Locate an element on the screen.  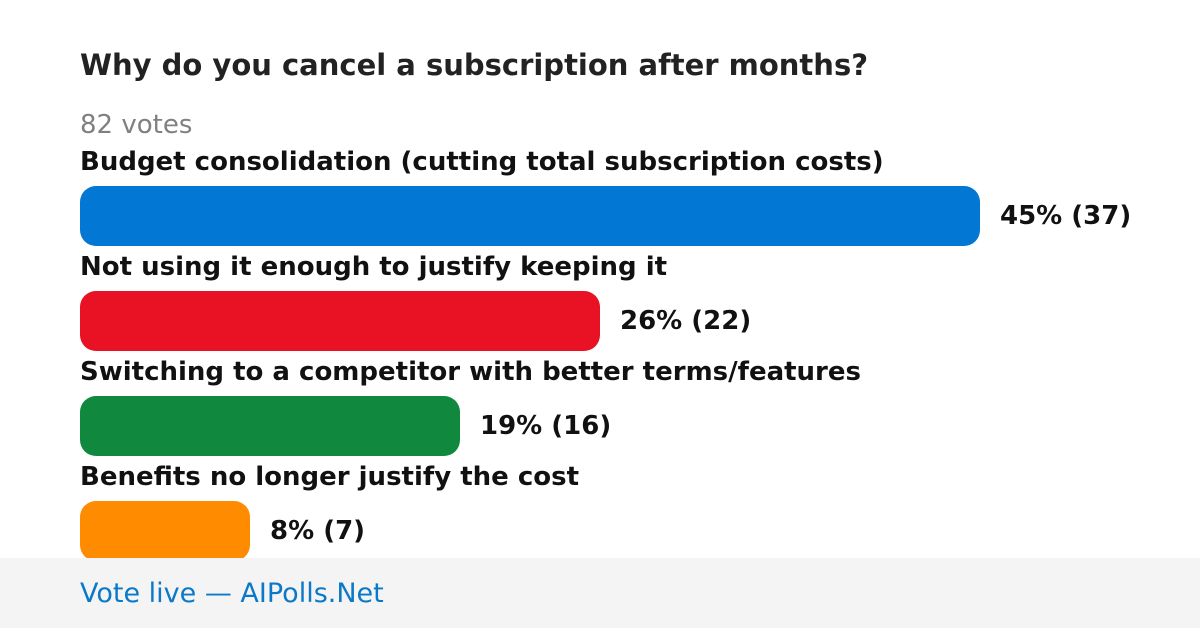
option-value-label: 19% (16) is located at coordinates (546, 426).